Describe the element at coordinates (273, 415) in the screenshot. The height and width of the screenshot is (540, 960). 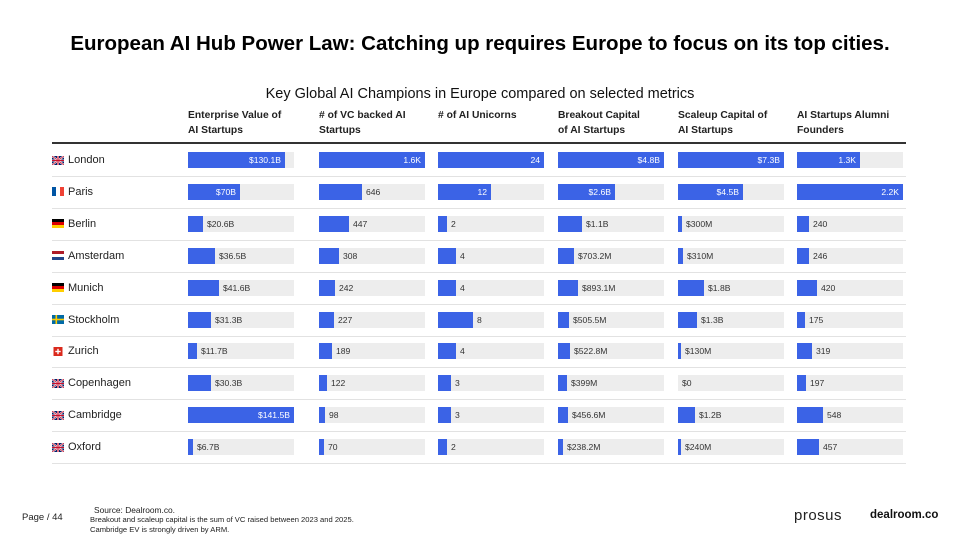
I see `data-label: $141.5B` at that location.